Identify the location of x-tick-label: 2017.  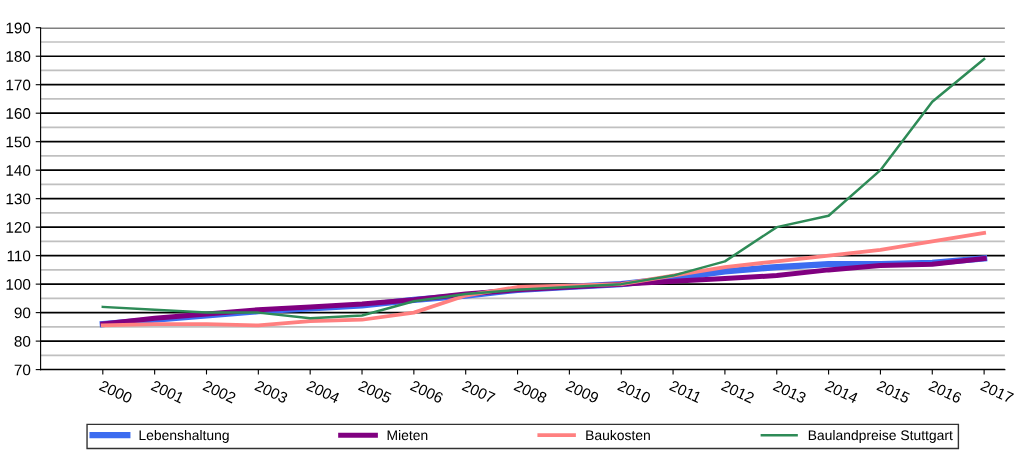
(997, 392).